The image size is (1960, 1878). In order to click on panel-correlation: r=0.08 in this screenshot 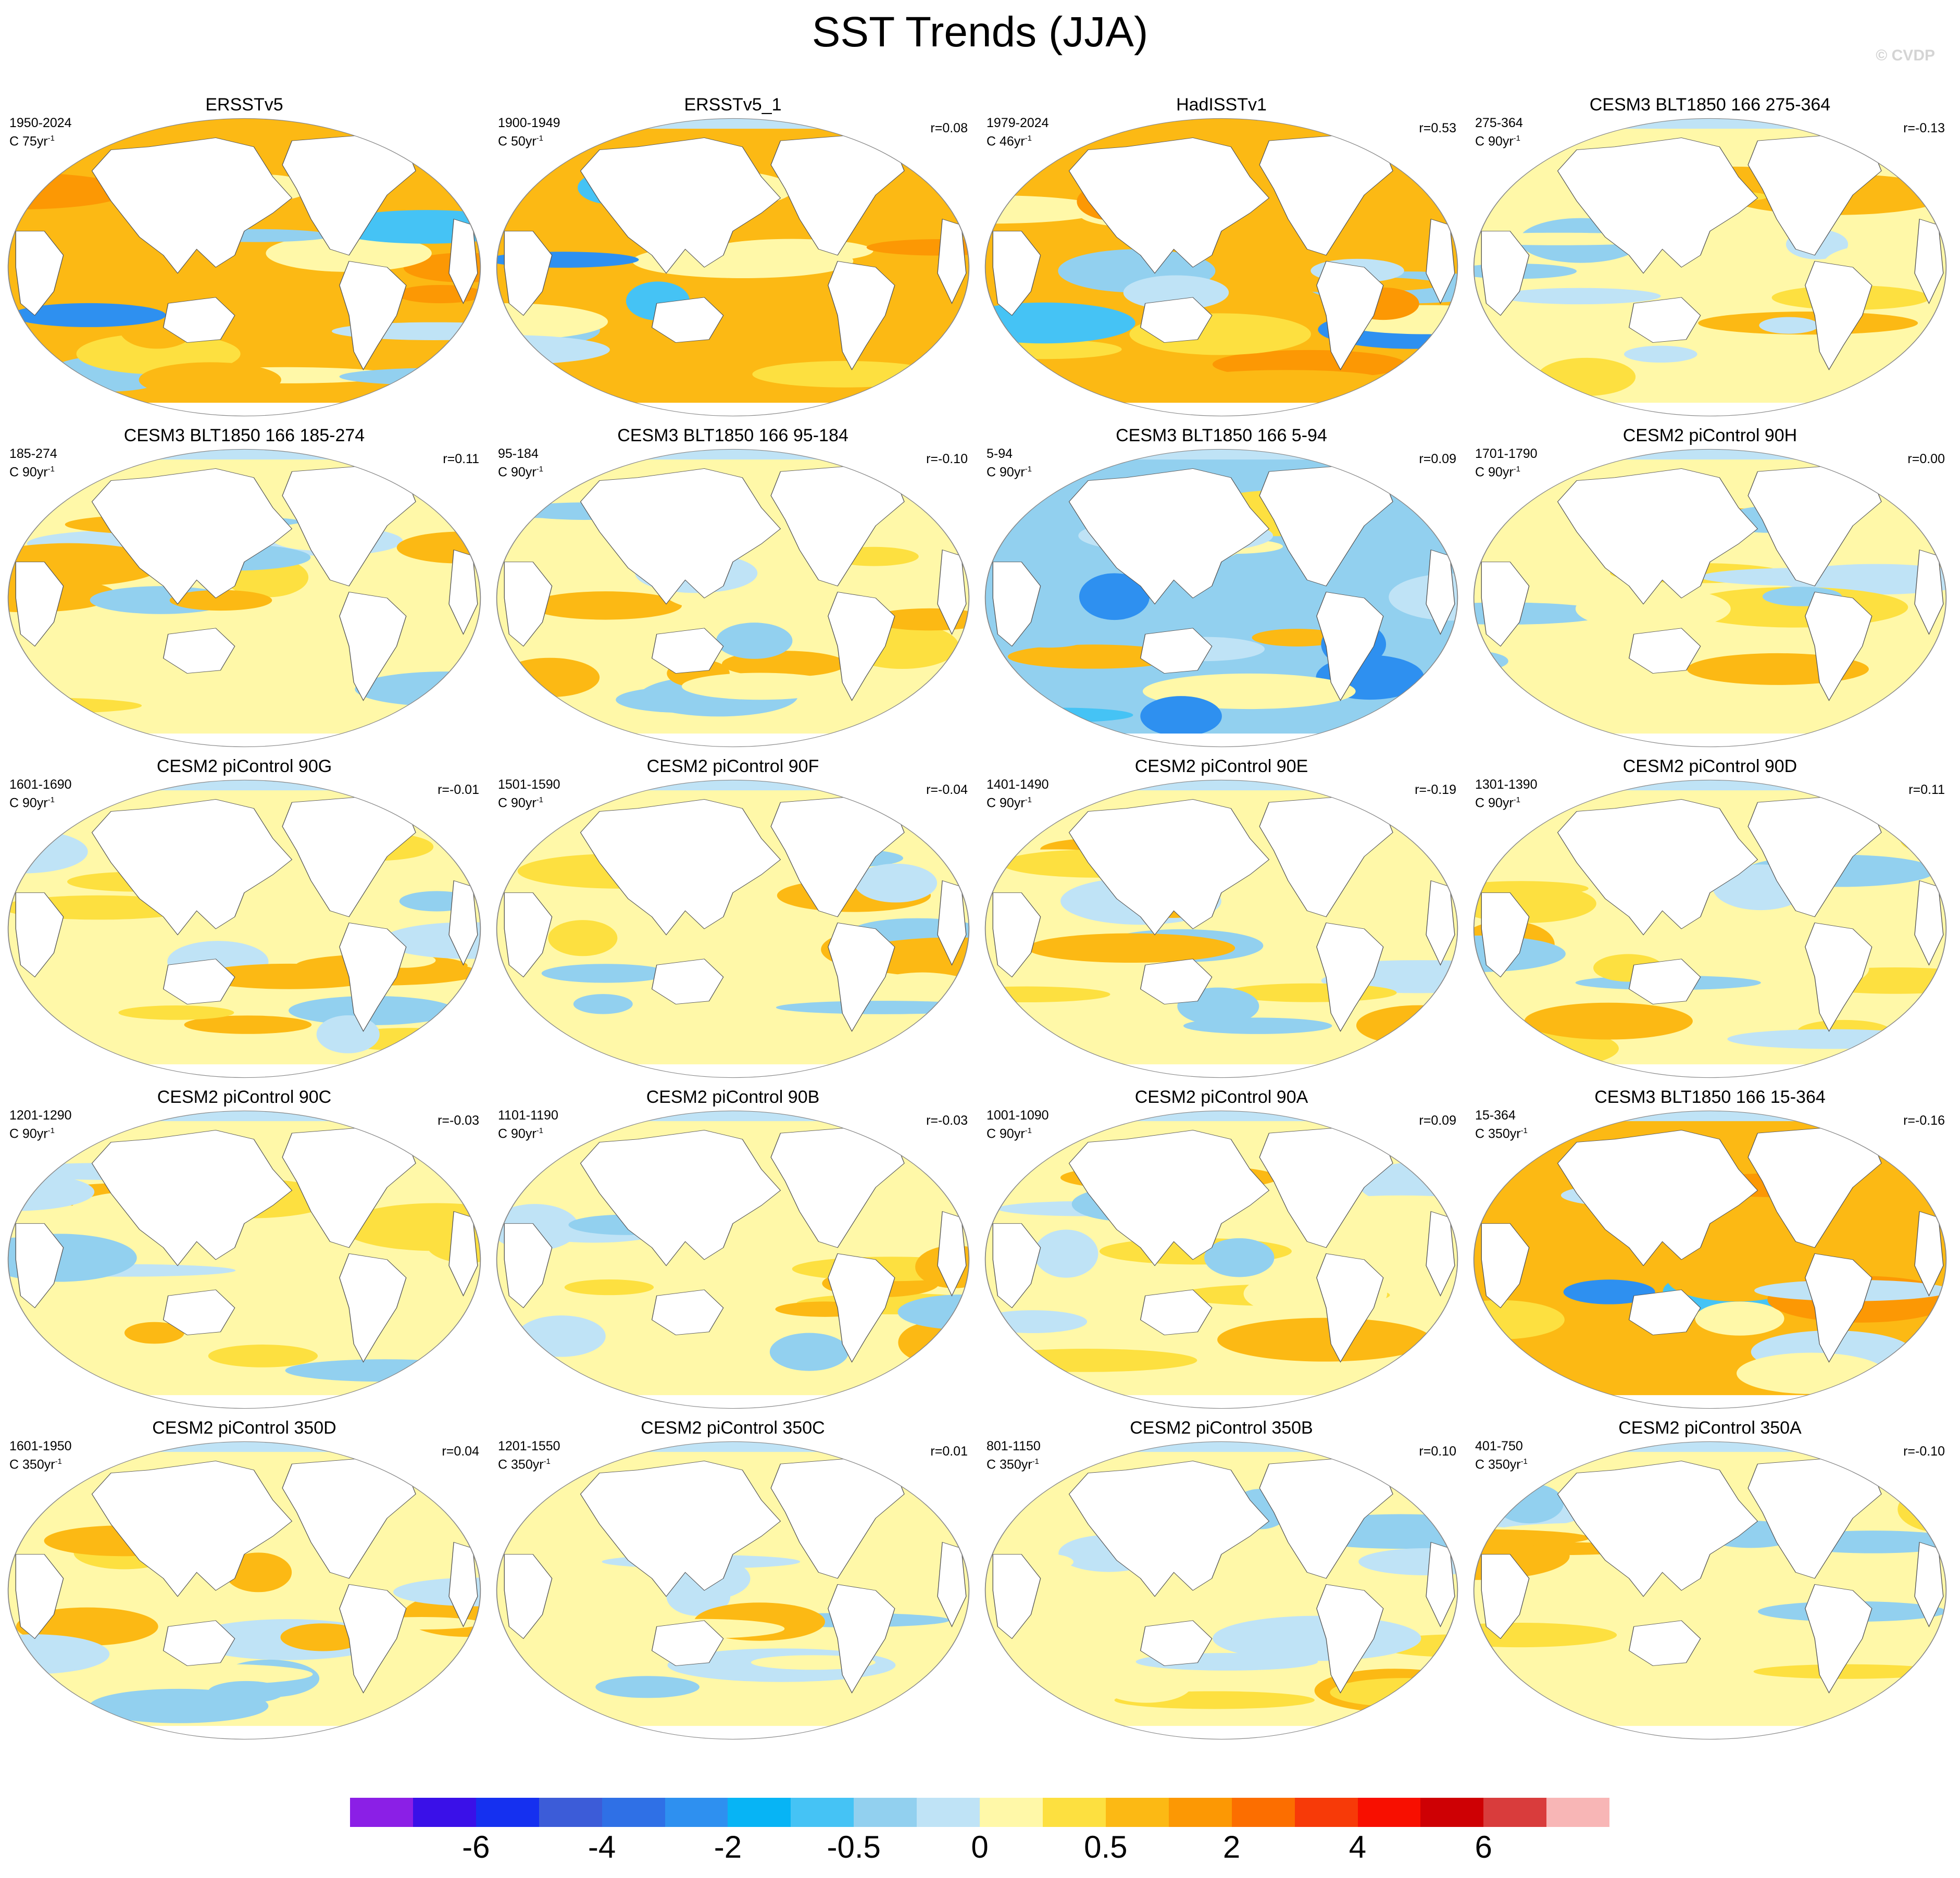, I will do `click(949, 128)`.